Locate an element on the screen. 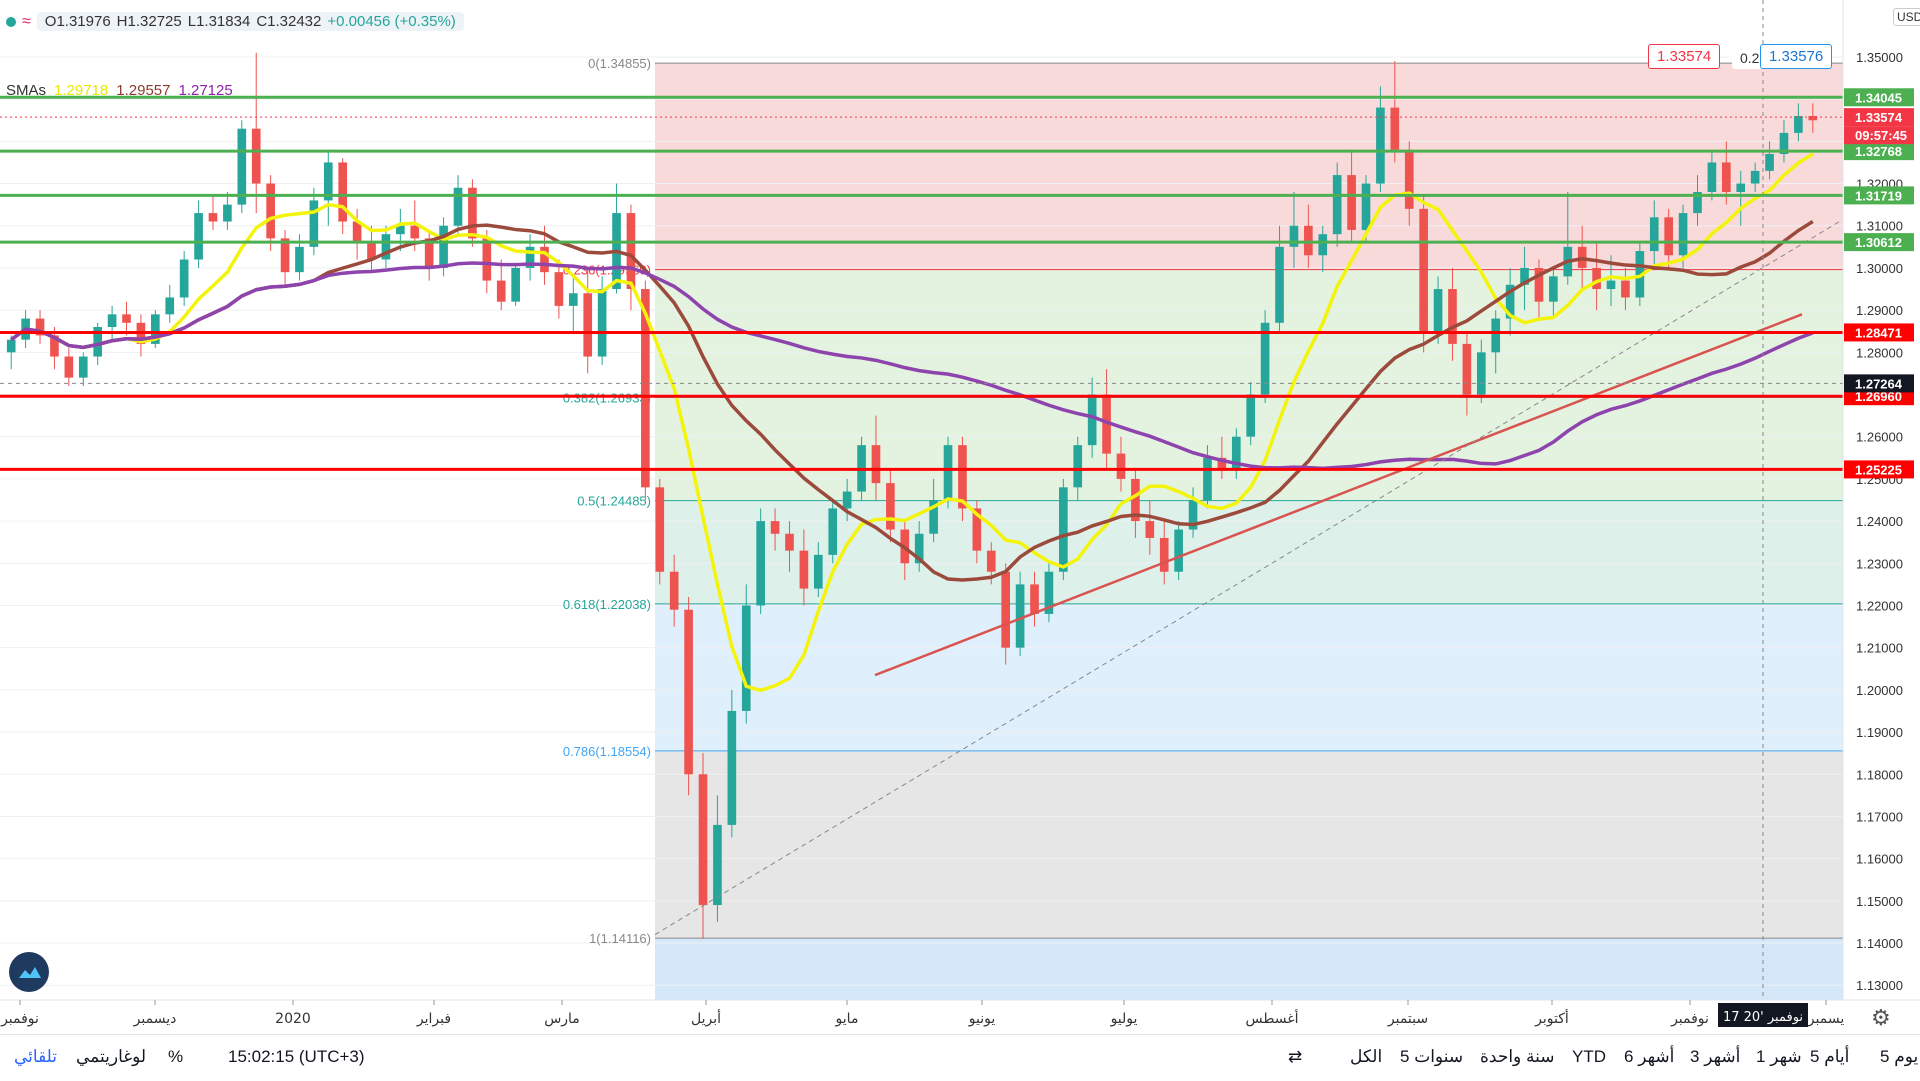 This screenshot has height=1081, width=1920. resistance-tag: 1.31719 is located at coordinates (1878, 195).